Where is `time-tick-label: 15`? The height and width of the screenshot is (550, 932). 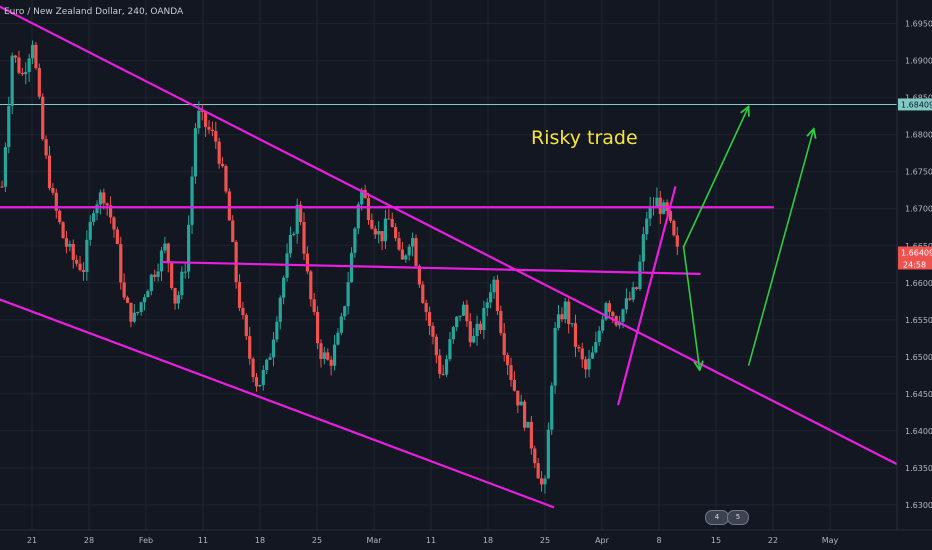 time-tick-label: 15 is located at coordinates (716, 540).